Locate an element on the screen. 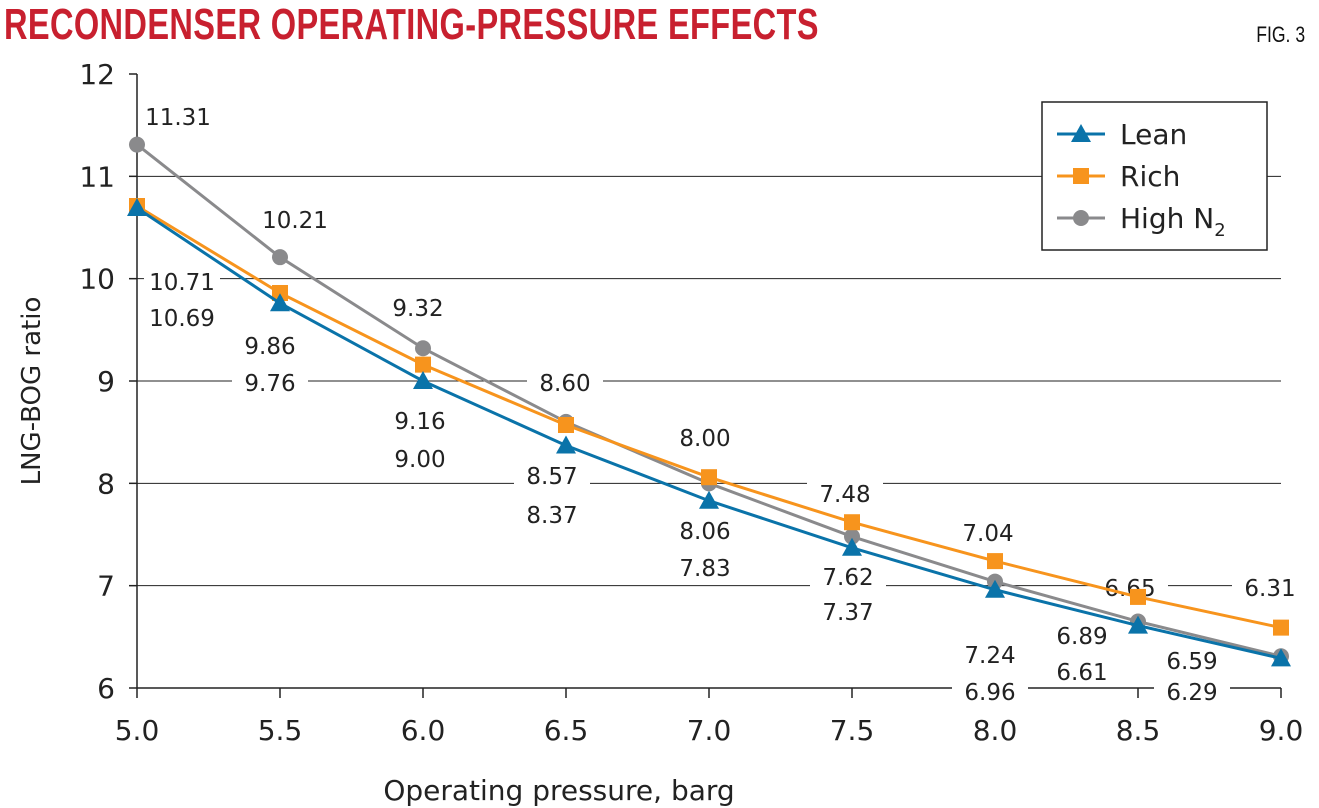  y-tick-label: 7 is located at coordinates (106, 586).